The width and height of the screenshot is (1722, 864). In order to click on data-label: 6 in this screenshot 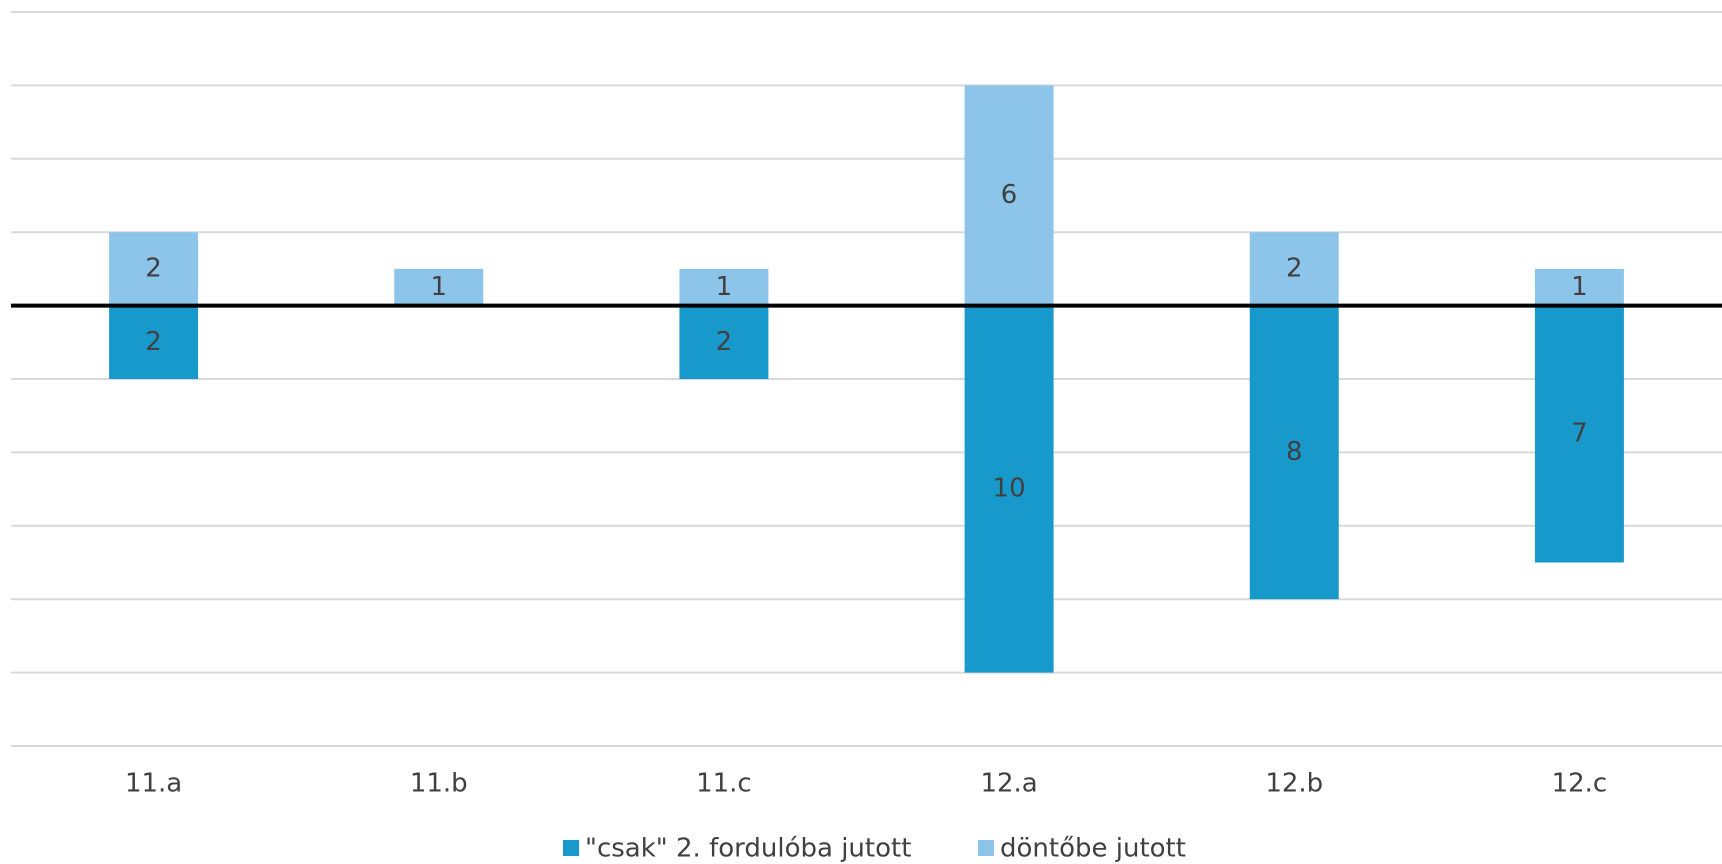, I will do `click(1009, 195)`.